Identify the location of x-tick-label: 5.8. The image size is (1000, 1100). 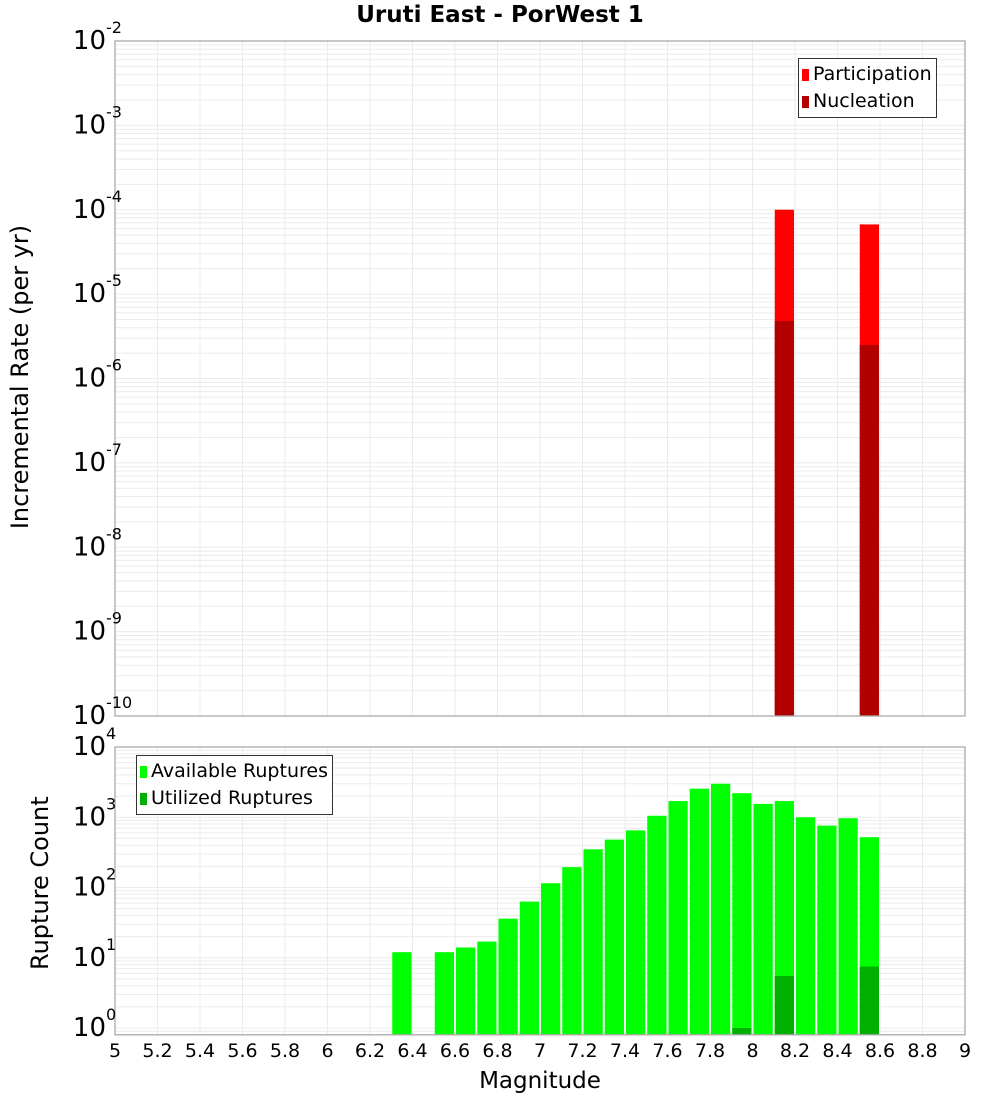
(285, 1051).